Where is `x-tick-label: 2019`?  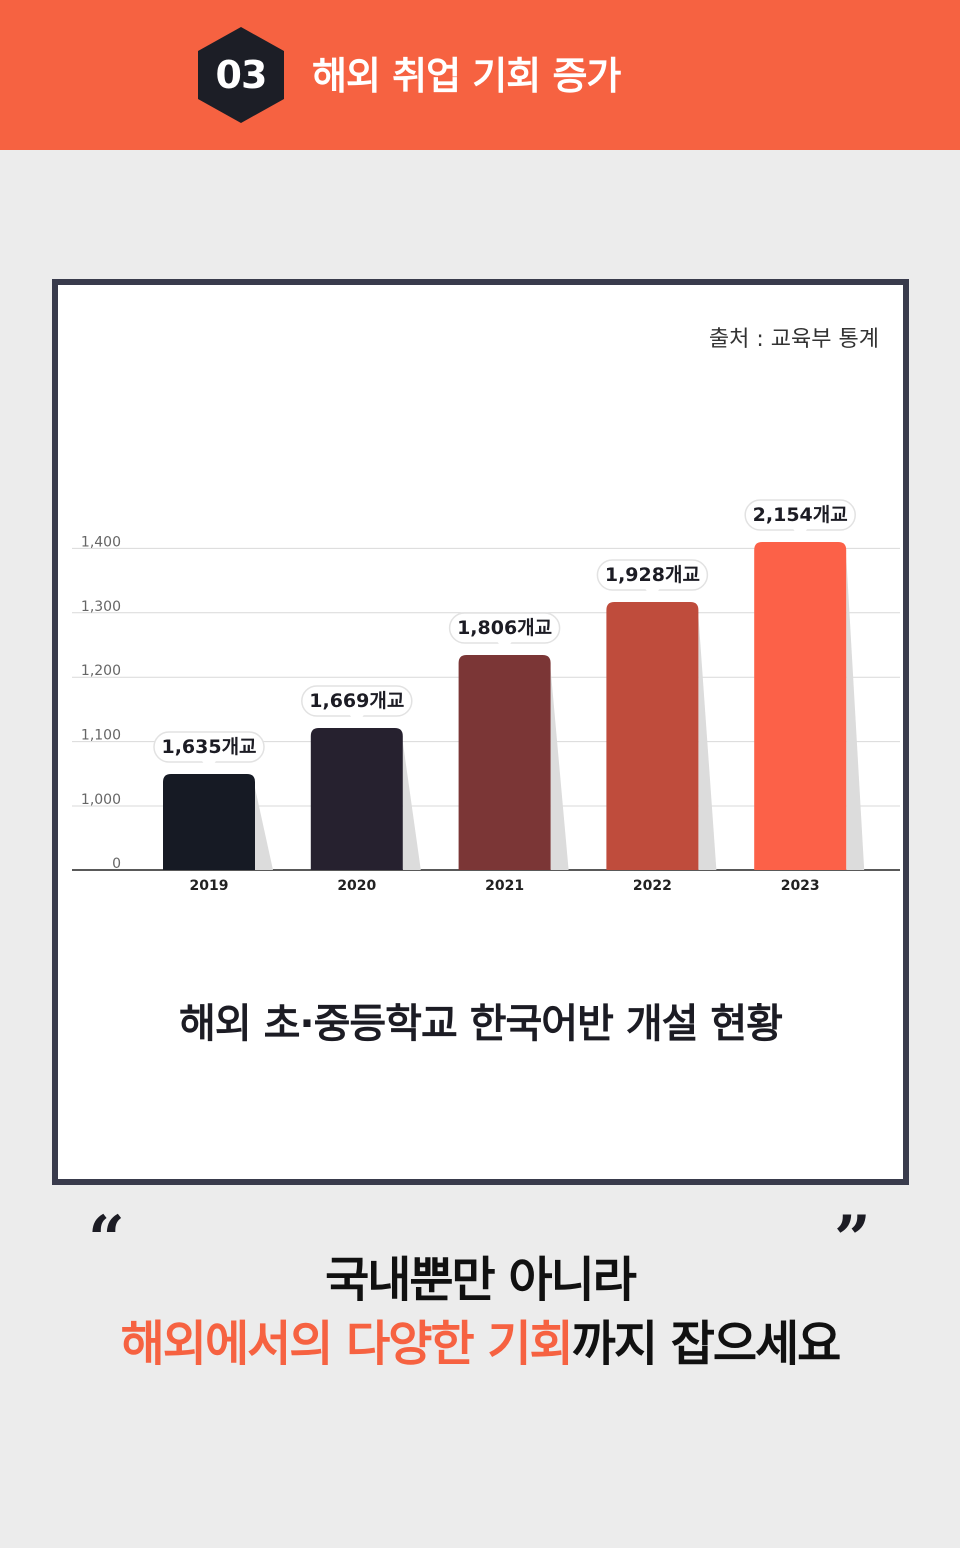 x-tick-label: 2019 is located at coordinates (209, 886).